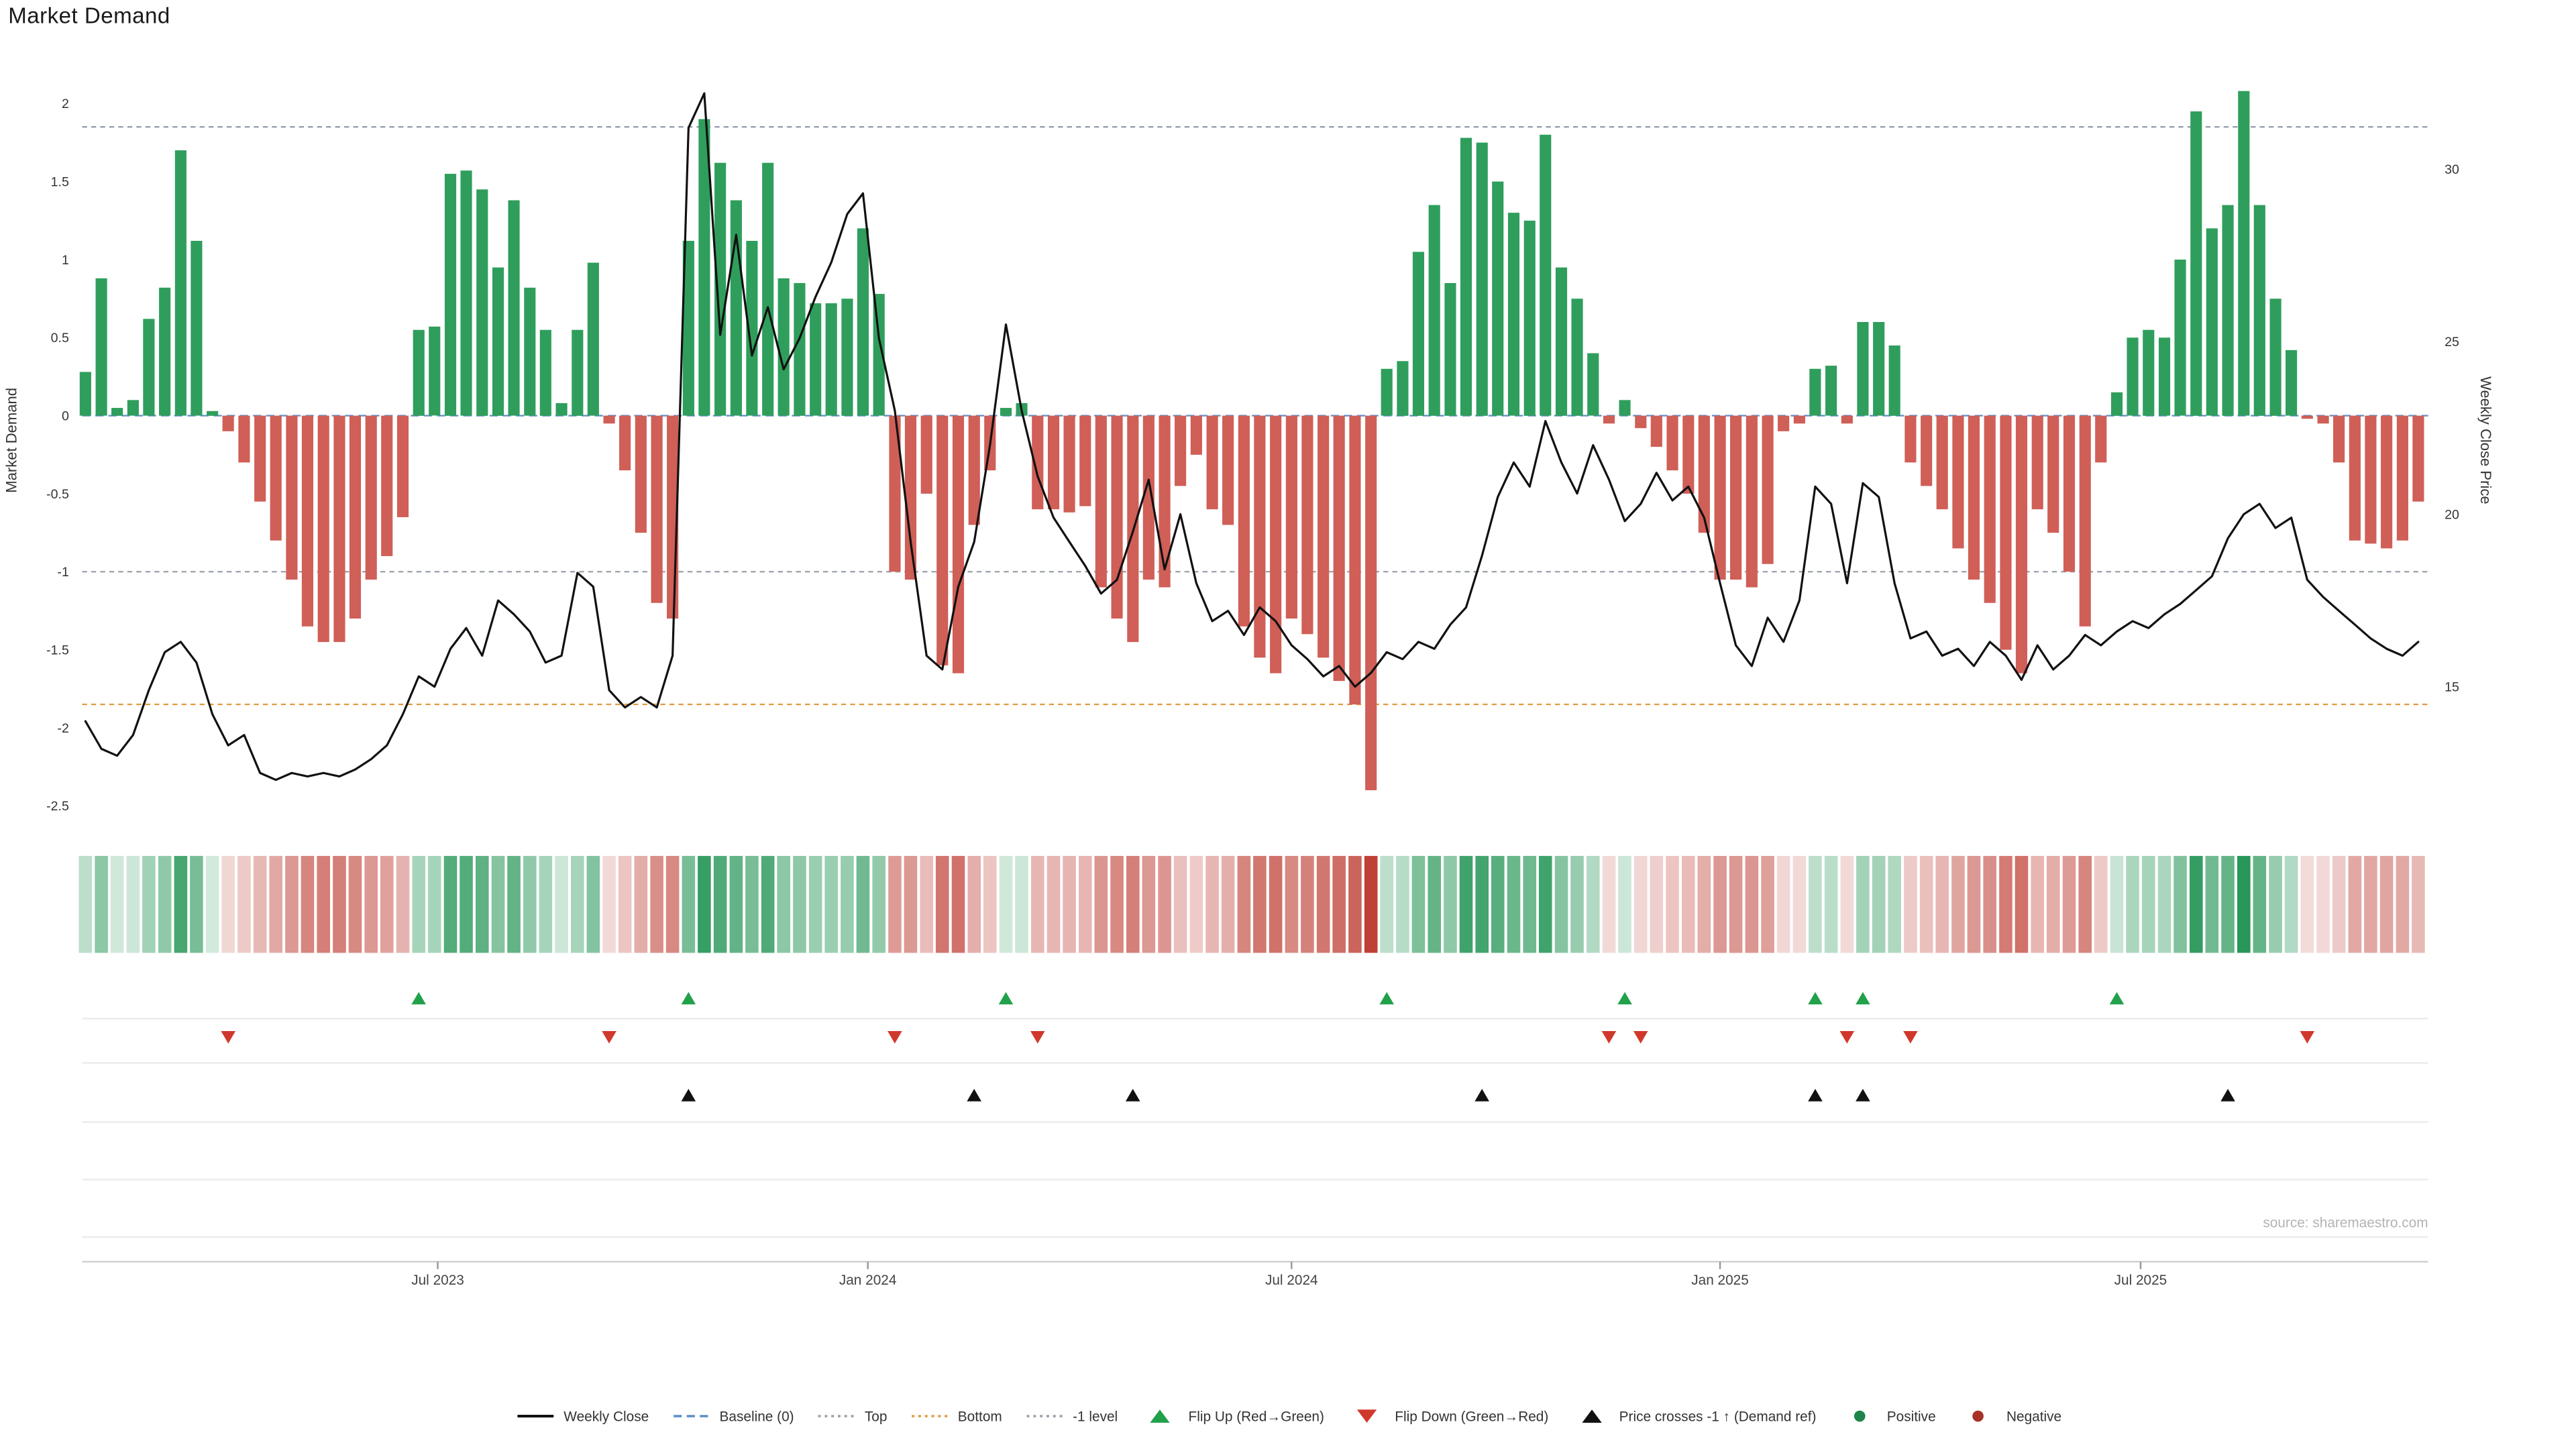 The height and width of the screenshot is (1449, 2576). Describe the element at coordinates (606, 1416) in the screenshot. I see `legend-label: Weekly Close` at that location.